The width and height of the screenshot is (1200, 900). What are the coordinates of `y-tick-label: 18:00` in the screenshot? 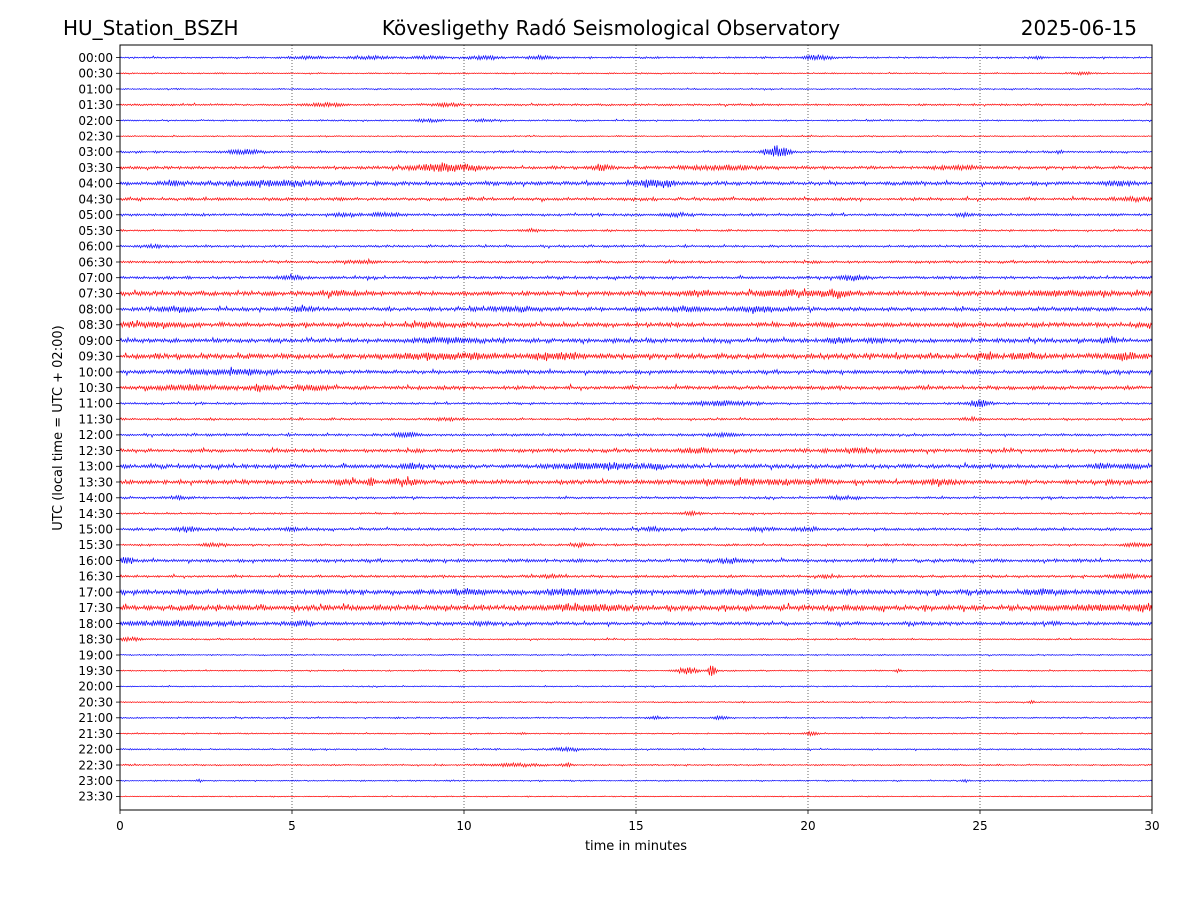 It's located at (95, 624).